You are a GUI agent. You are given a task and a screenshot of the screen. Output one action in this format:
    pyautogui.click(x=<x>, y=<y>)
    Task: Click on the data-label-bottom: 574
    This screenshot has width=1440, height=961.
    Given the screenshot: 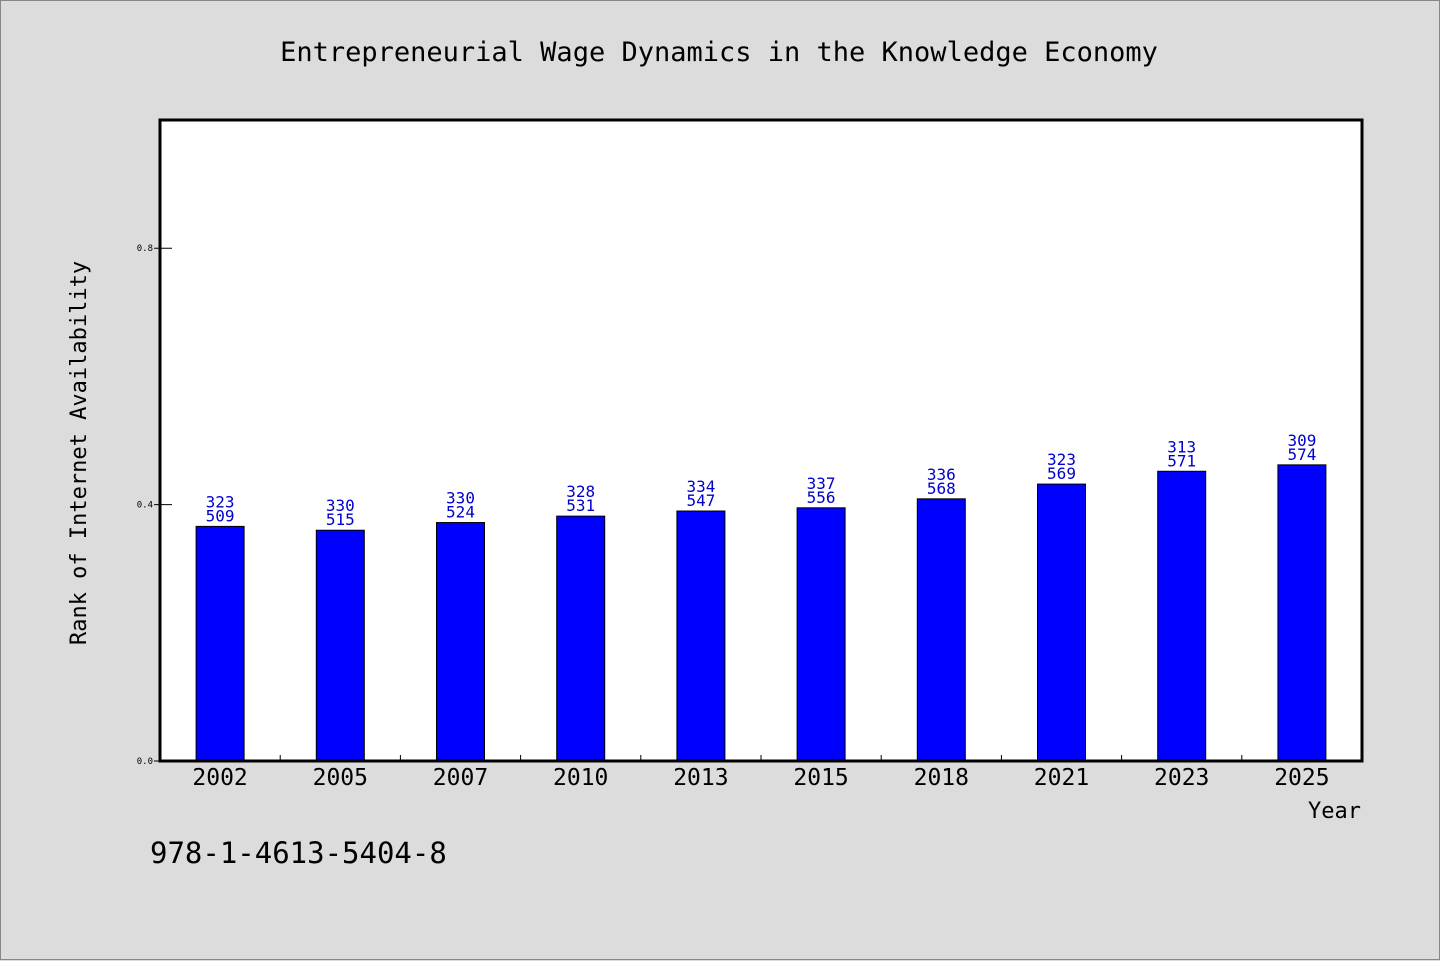 What is the action you would take?
    pyautogui.click(x=1301, y=454)
    